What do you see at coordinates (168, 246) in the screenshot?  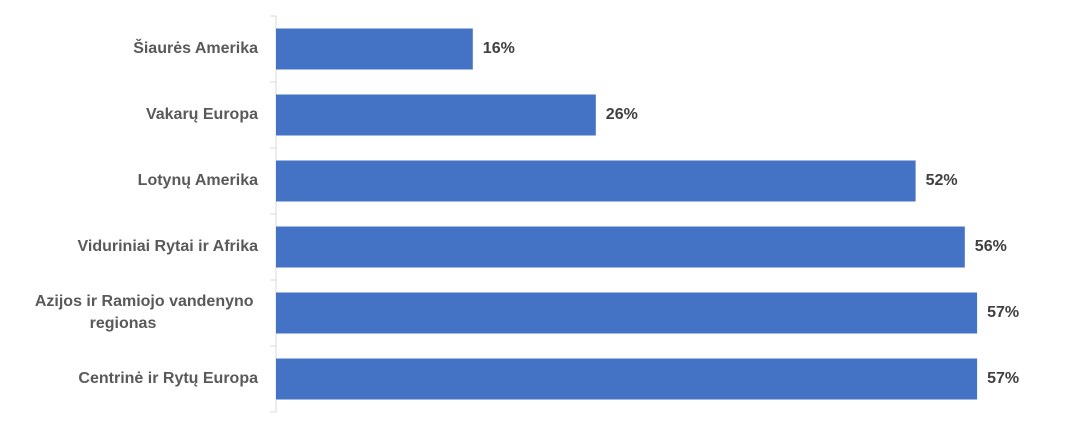 I see `category-label: Viduriniai Rytai ir Afrika` at bounding box center [168, 246].